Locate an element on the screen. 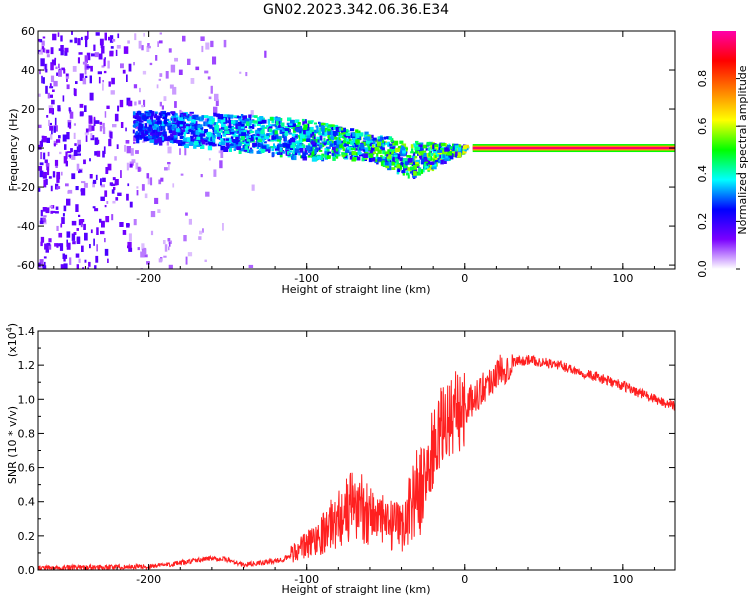  colorbar-tick-label: 0.2 is located at coordinates (702, 222).